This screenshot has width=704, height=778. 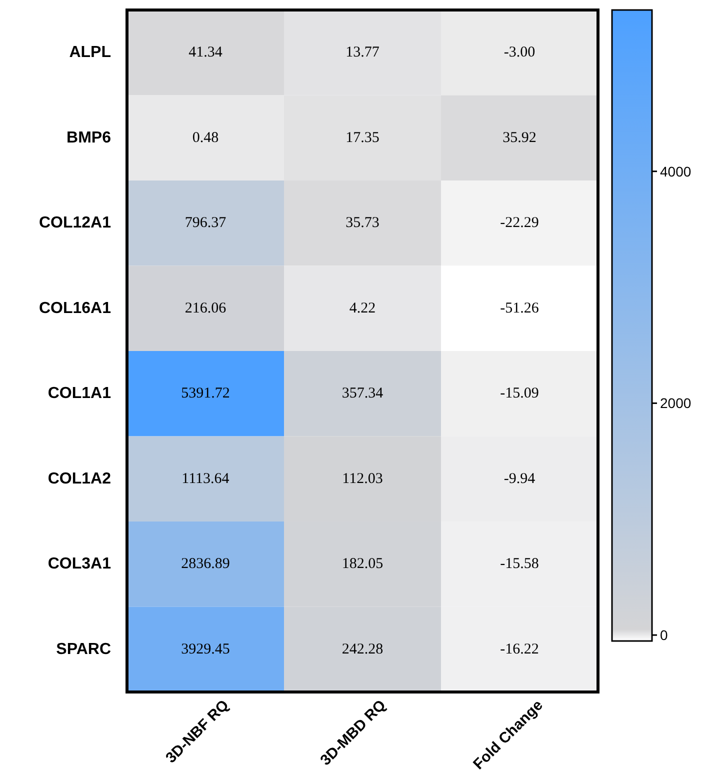 What do you see at coordinates (205, 223) in the screenshot?
I see `data-label: 796.37` at bounding box center [205, 223].